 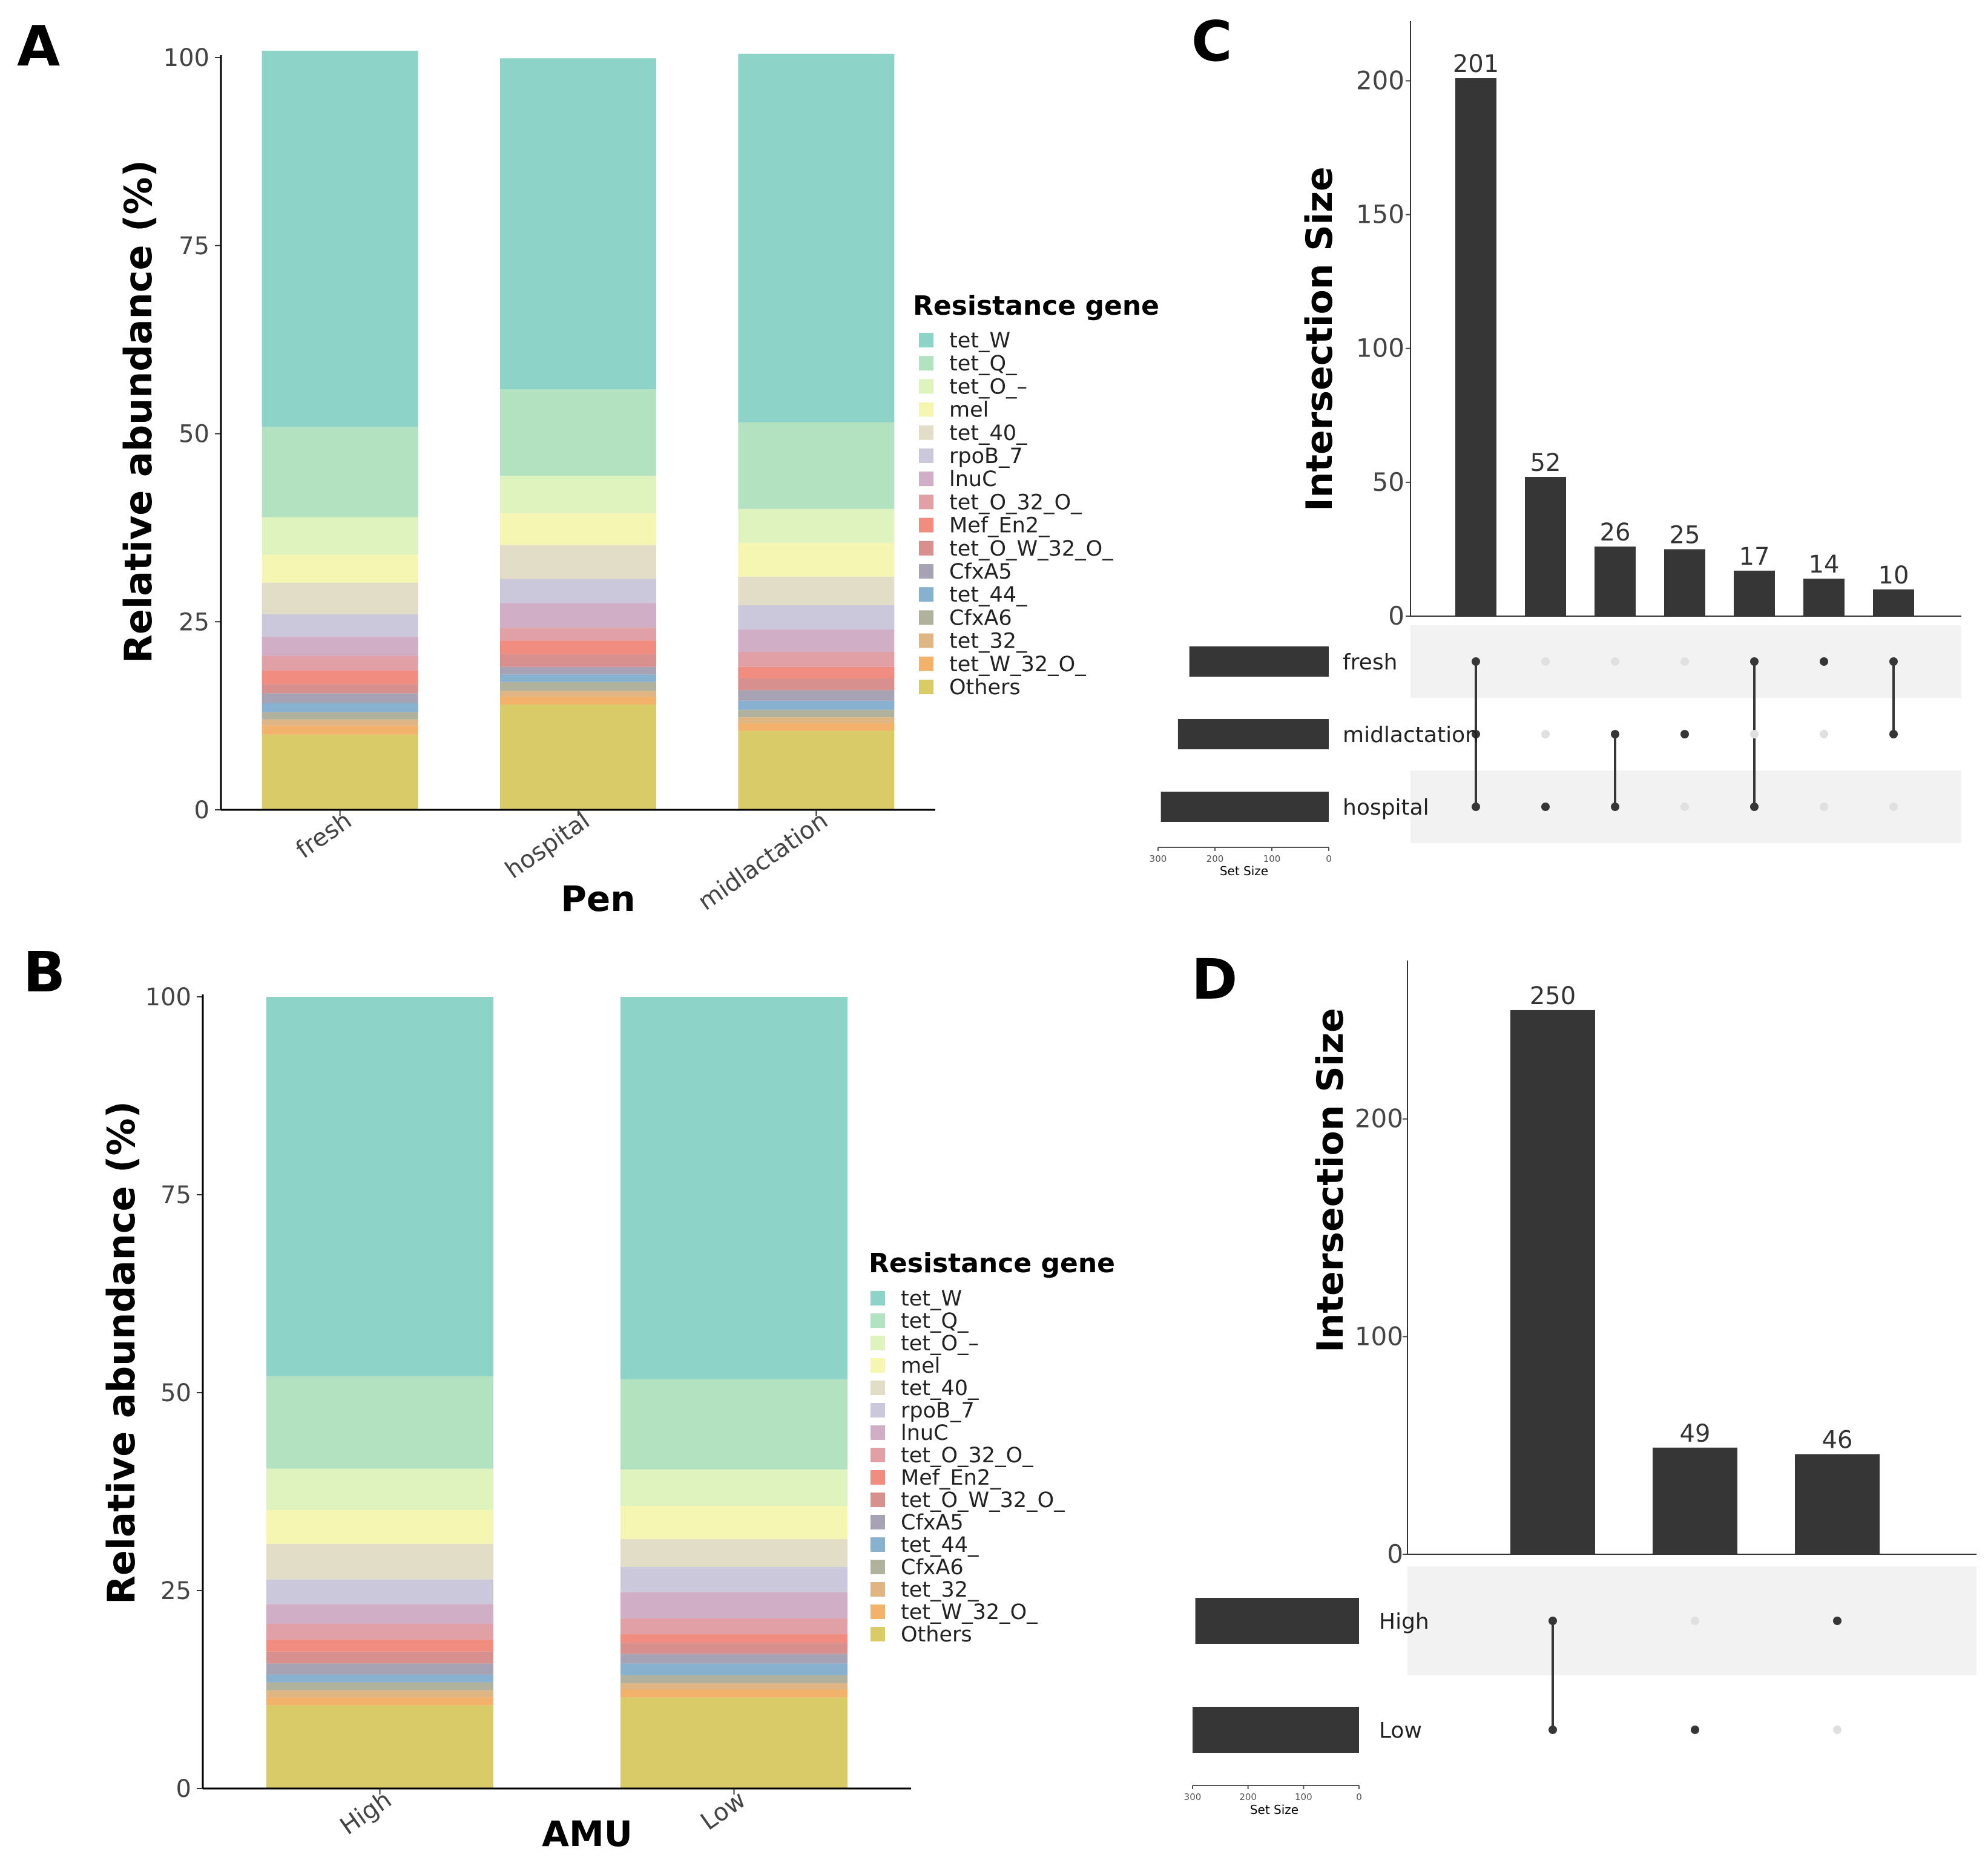 What do you see at coordinates (983, 364) in the screenshot?
I see `legend-label: tet_Q_` at bounding box center [983, 364].